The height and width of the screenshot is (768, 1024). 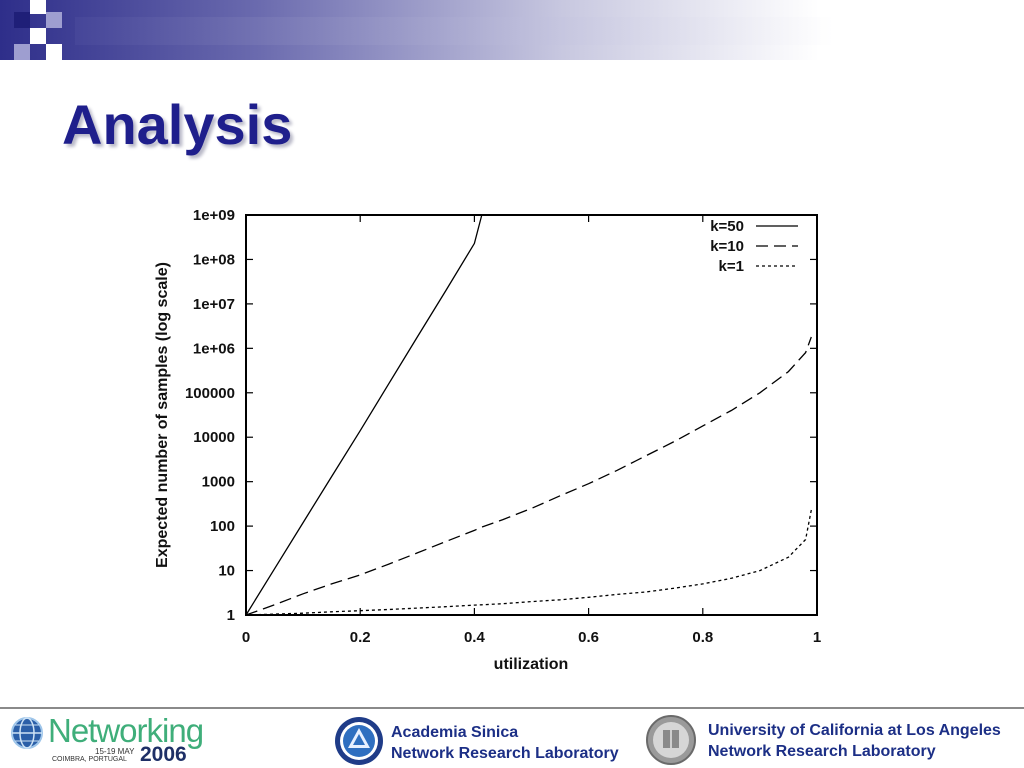 I want to click on x-tick-label: 0.6, so click(x=588, y=637).